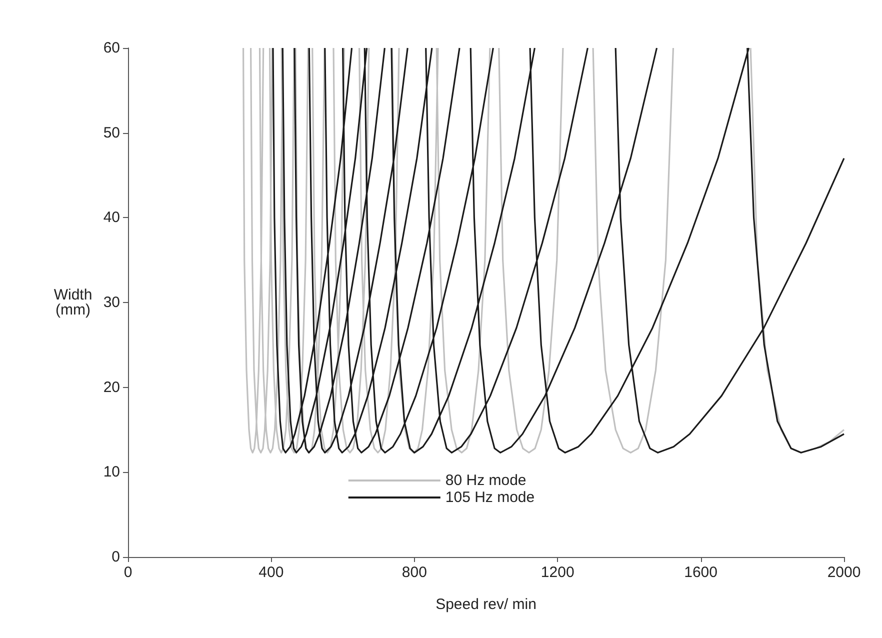 The image size is (882, 638). What do you see at coordinates (116, 557) in the screenshot?
I see `y-tick-label: 0` at bounding box center [116, 557].